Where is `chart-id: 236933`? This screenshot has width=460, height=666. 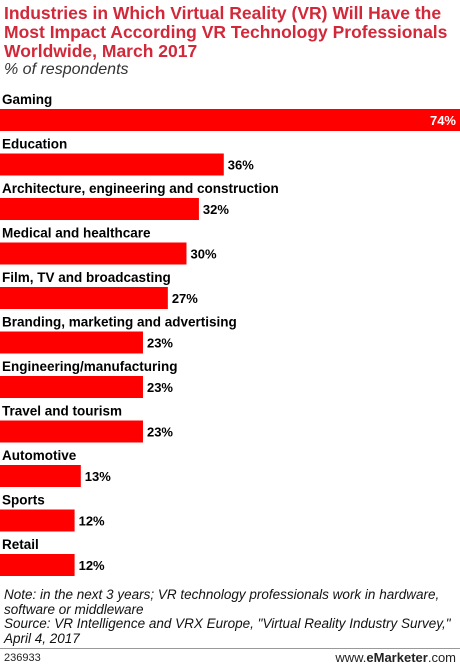 chart-id: 236933 is located at coordinates (22, 658).